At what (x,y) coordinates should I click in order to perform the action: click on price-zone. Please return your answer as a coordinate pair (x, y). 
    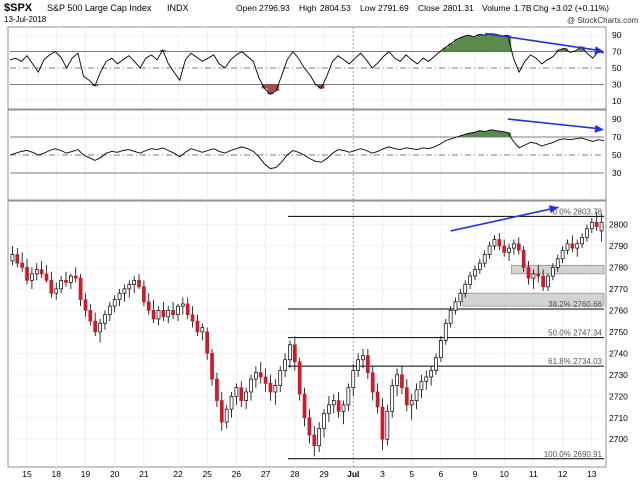
    Looking at the image, I should click on (533, 299).